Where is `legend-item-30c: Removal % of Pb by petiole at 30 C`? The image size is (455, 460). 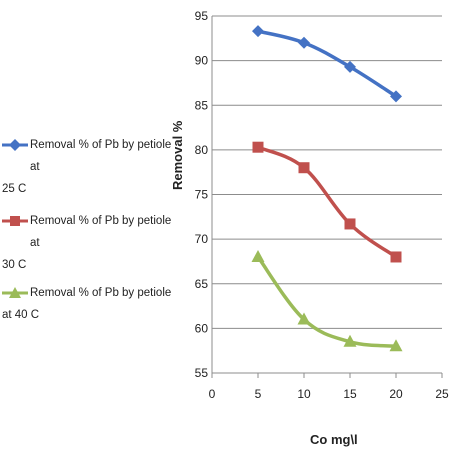 legend-item-30c: Removal % of Pb by petiole at 30 C is located at coordinates (87, 243).